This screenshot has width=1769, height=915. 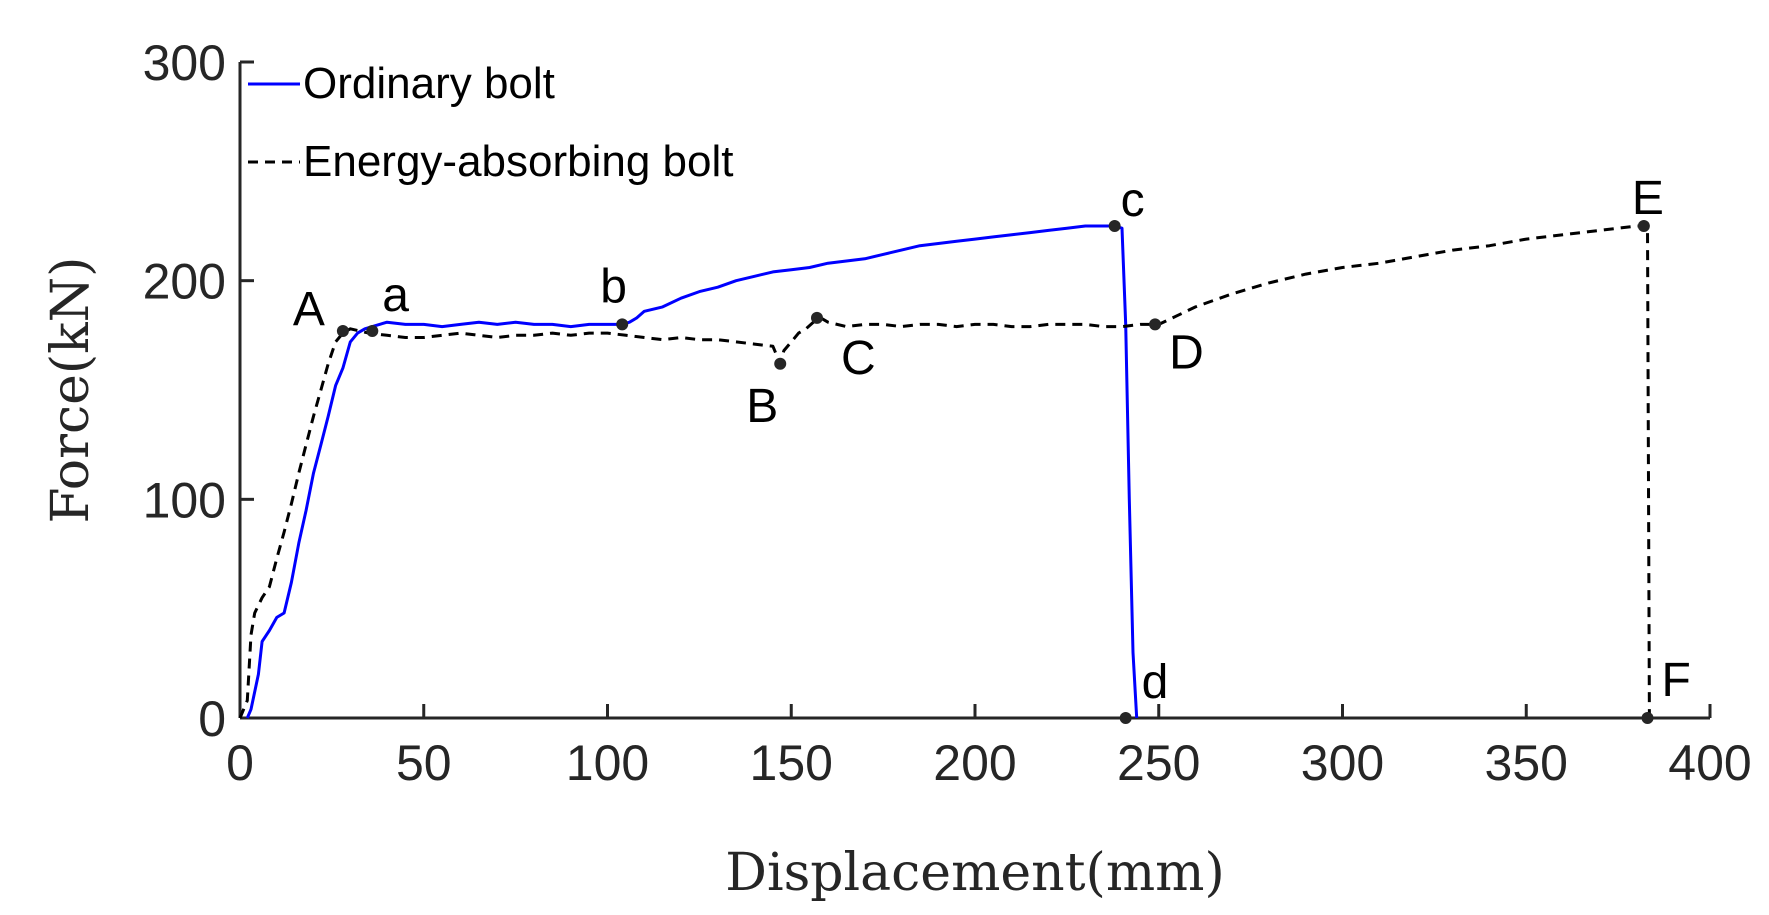 What do you see at coordinates (1133, 200) in the screenshot?
I see `point-label-c: c` at bounding box center [1133, 200].